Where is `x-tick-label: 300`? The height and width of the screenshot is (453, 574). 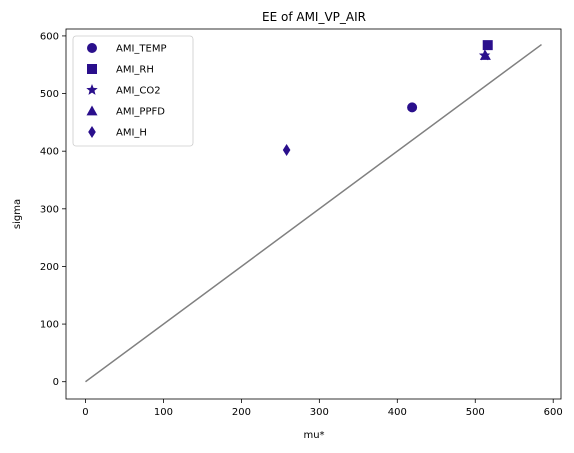 x-tick-label: 300 is located at coordinates (319, 412).